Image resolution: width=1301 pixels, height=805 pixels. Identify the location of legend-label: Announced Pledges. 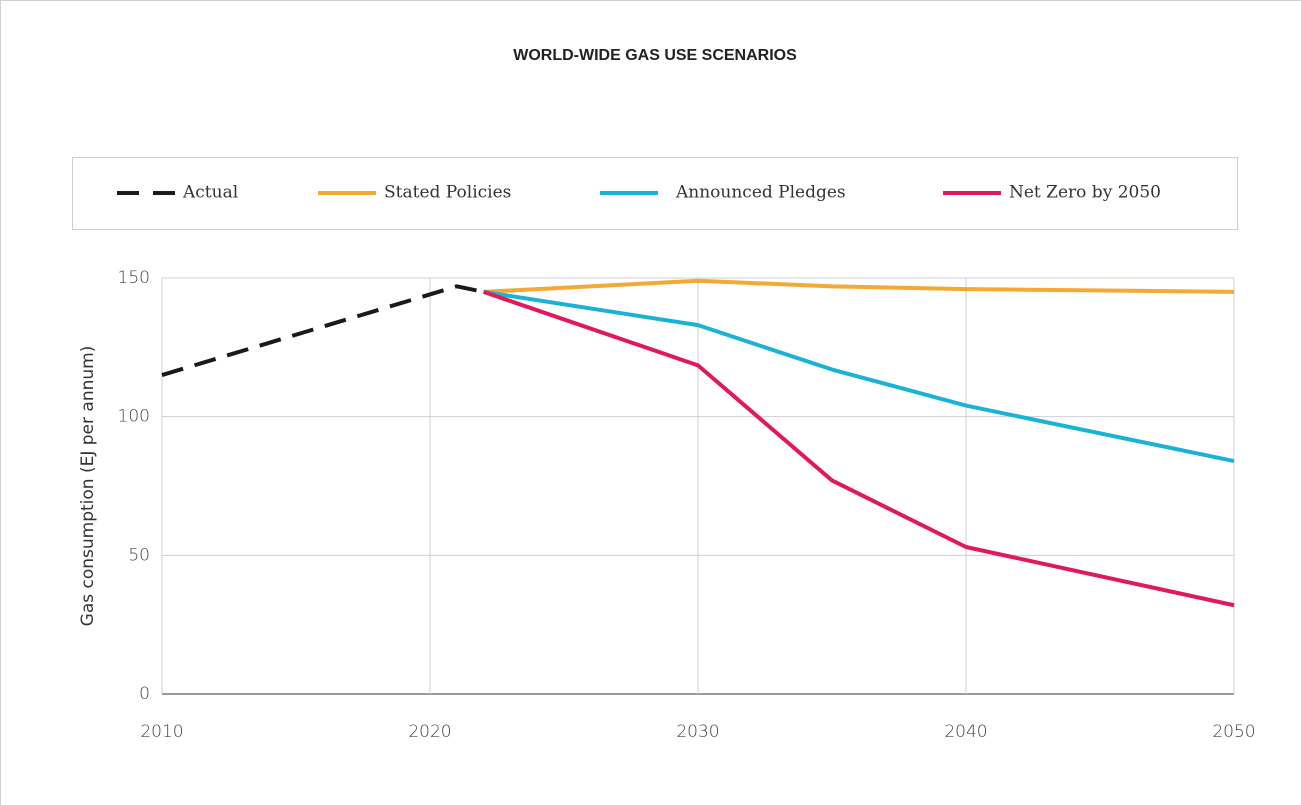
(760, 193).